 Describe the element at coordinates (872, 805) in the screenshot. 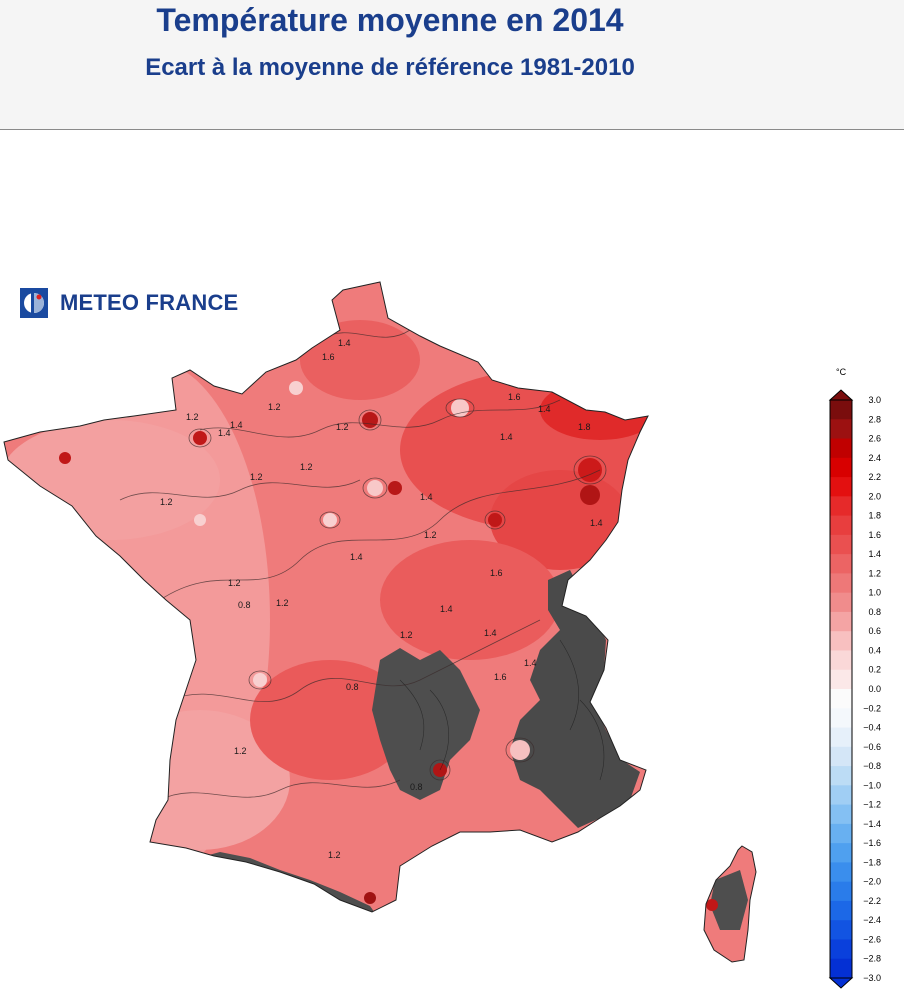

I see `legend-tick-label: −1.2` at that location.